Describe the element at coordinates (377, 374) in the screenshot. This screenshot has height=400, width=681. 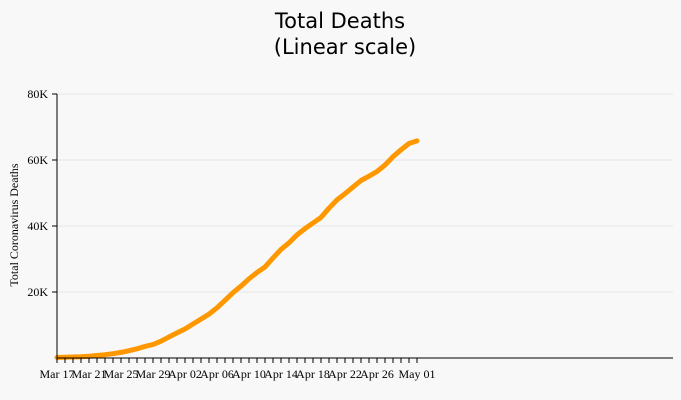
I see `x-tick-label: Apr 26` at that location.